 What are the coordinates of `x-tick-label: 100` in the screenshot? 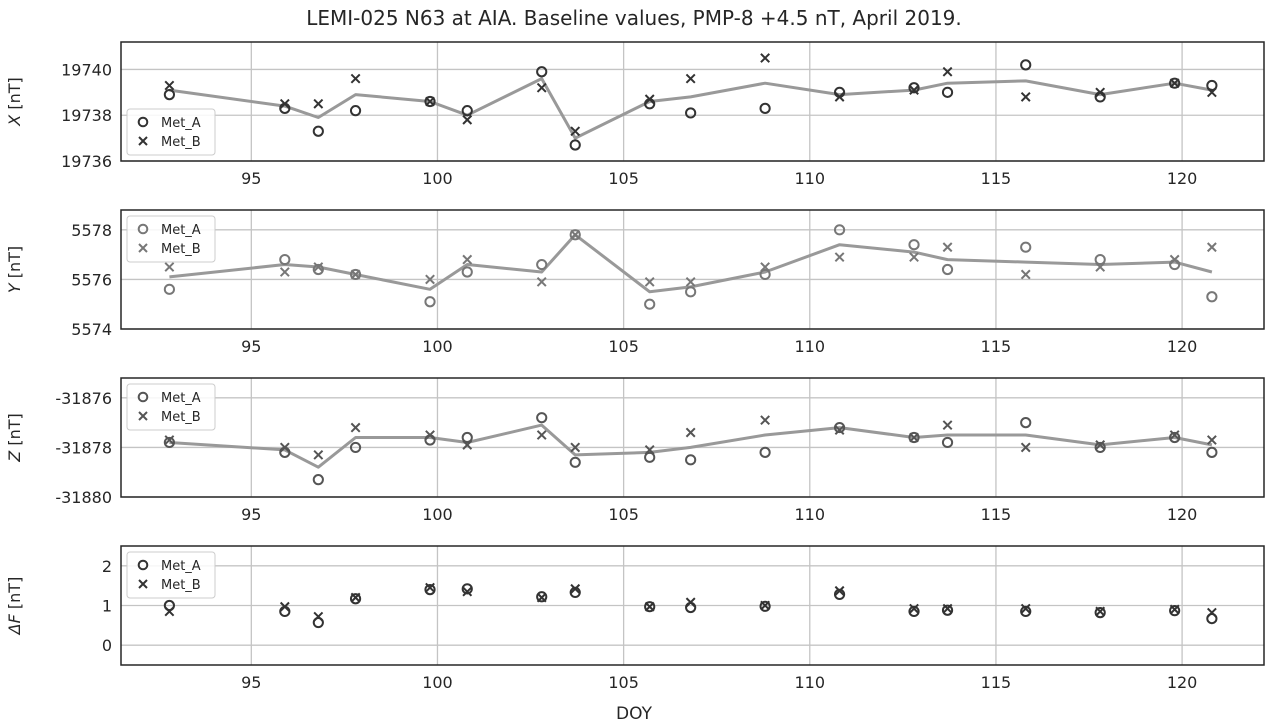 It's located at (437, 178).